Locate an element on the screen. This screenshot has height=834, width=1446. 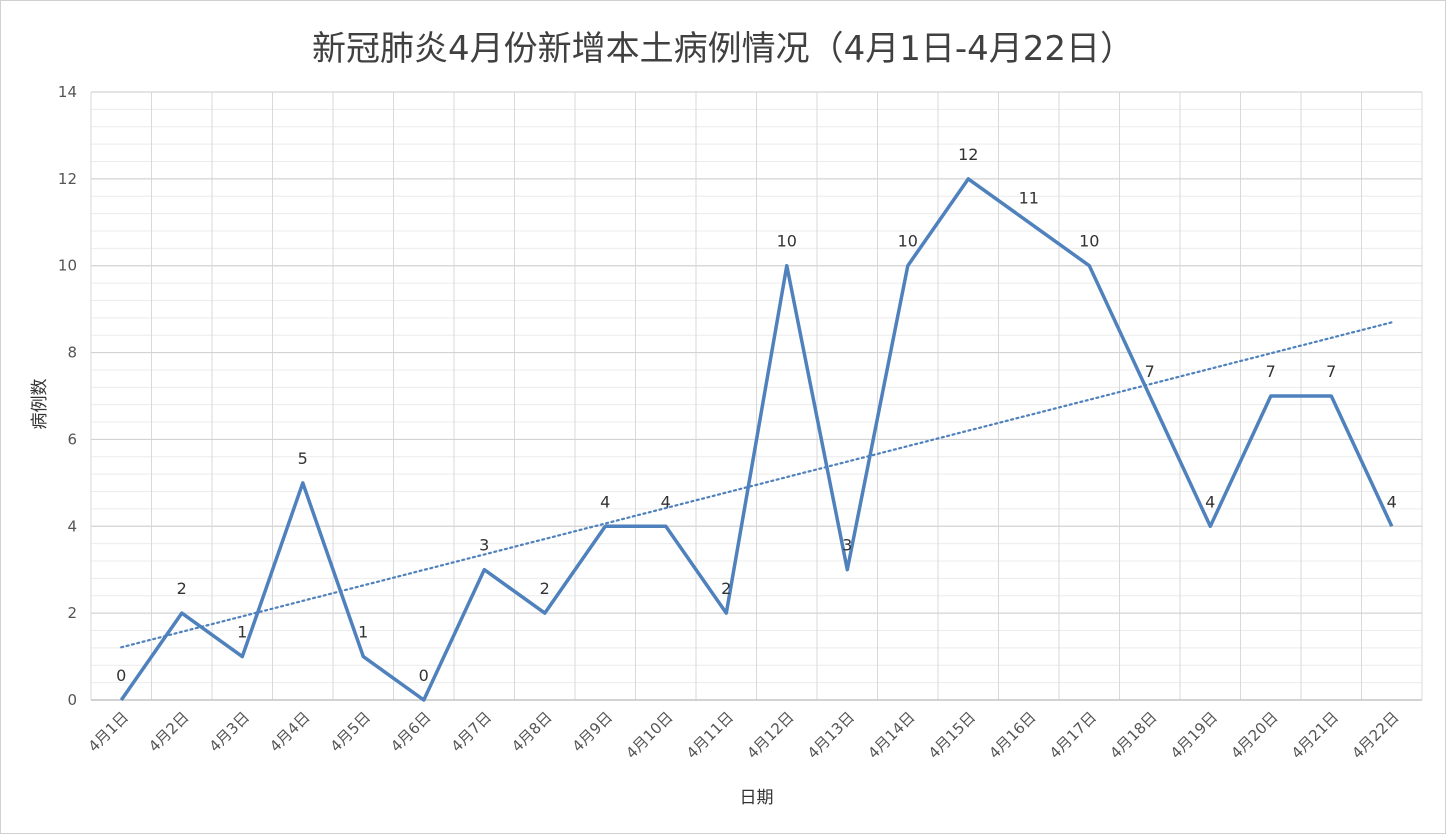
x-tick-label: 4月9日 is located at coordinates (592, 731).